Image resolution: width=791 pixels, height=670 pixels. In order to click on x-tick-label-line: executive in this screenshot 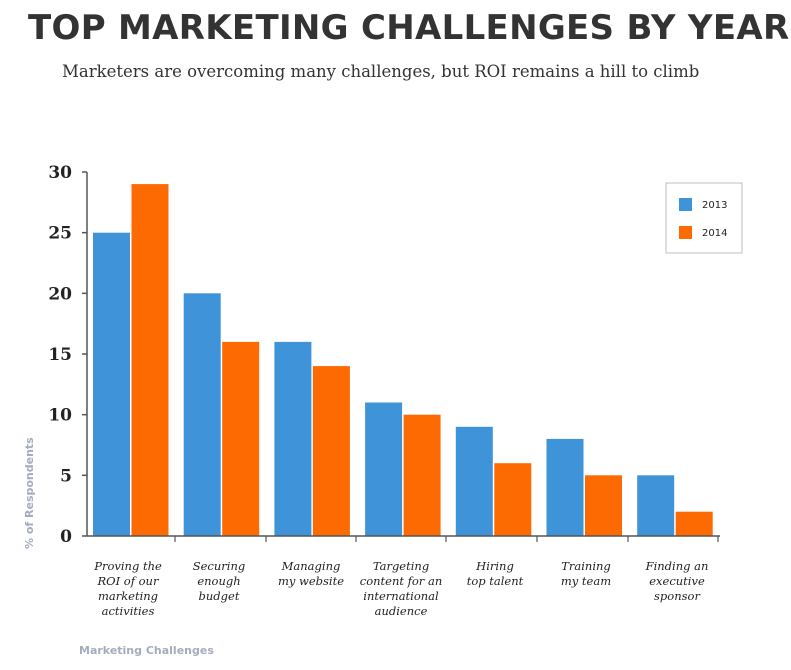, I will do `click(677, 581)`.